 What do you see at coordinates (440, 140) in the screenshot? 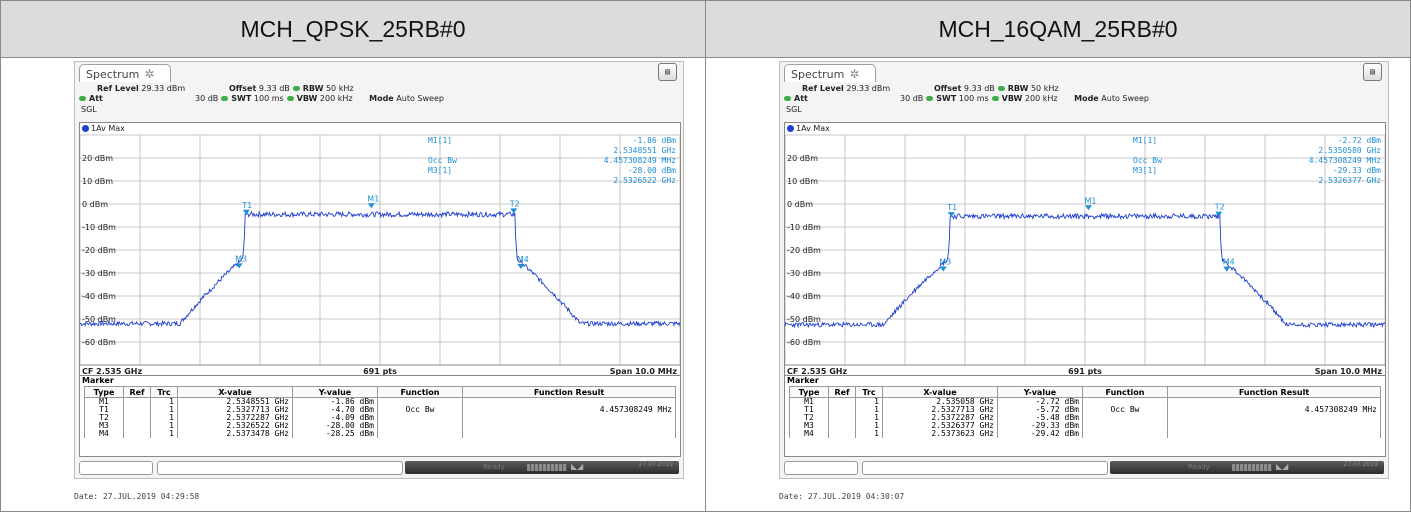
I see `readout-m1-label: M1[1]` at bounding box center [440, 140].